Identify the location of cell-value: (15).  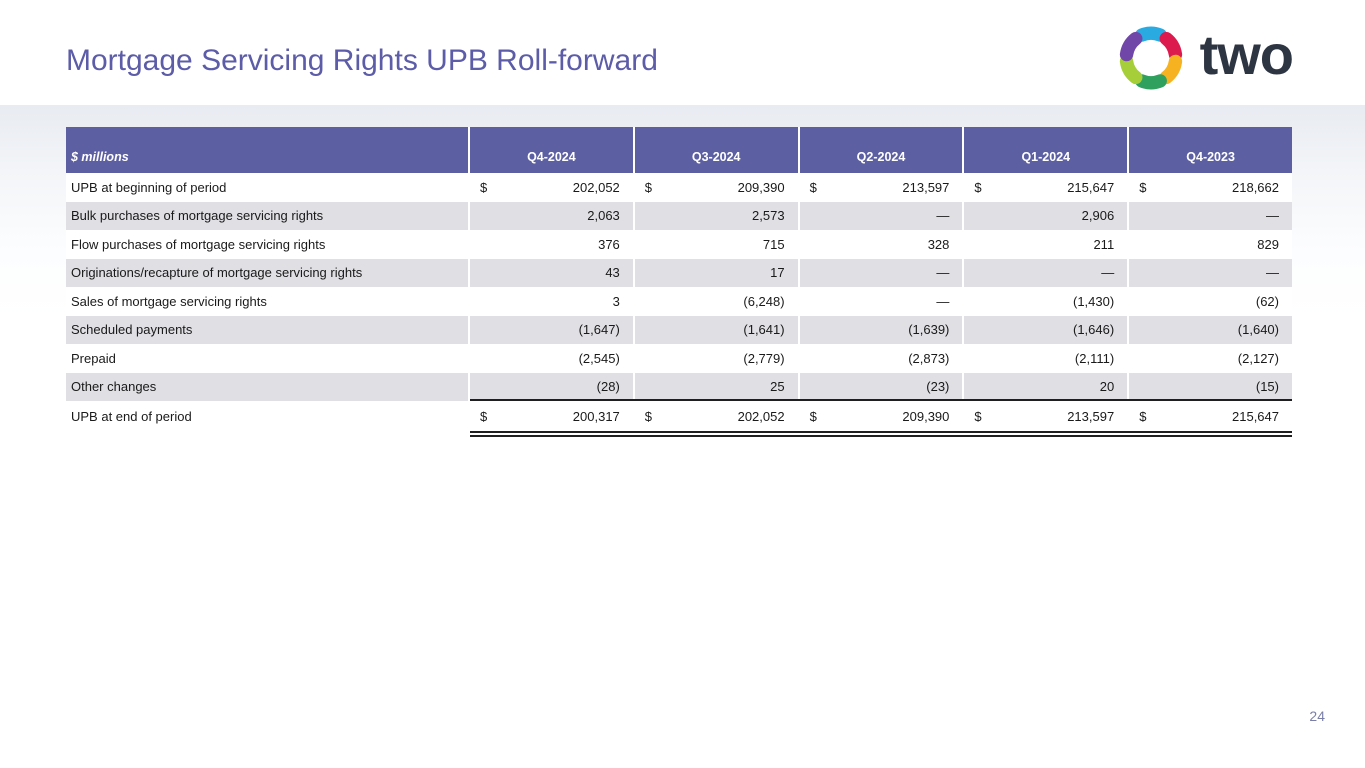
(1209, 386).